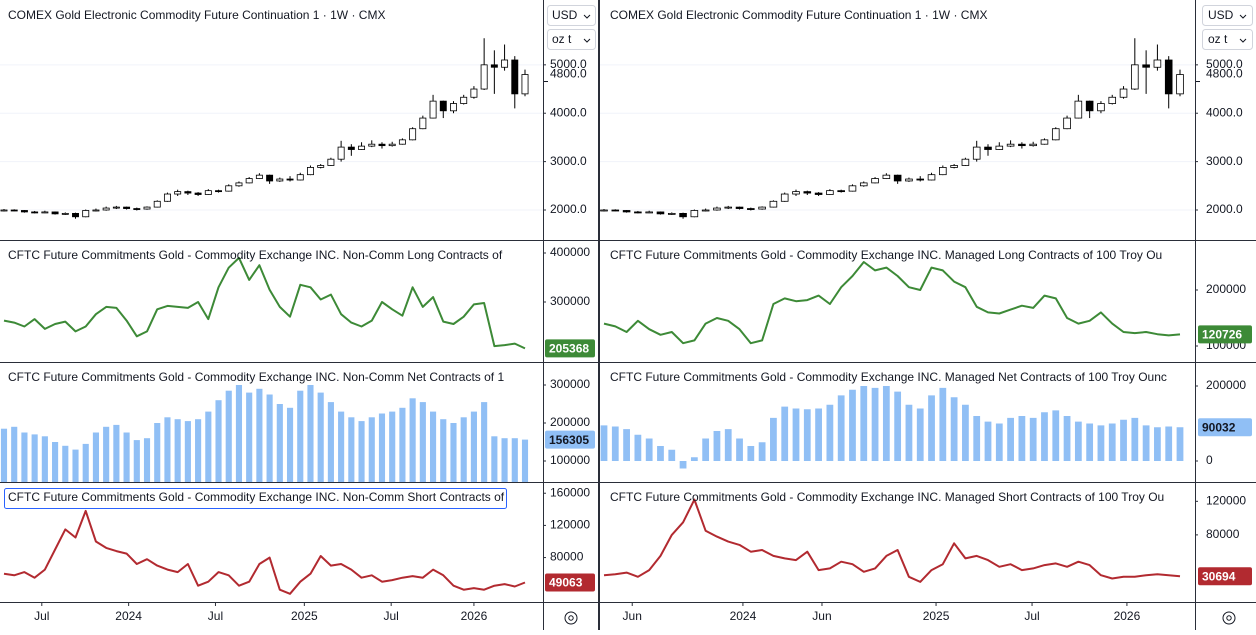 This screenshot has height=635, width=1256. Describe the element at coordinates (568, 74) in the screenshot. I see `last-price-label: 4800.0` at that location.